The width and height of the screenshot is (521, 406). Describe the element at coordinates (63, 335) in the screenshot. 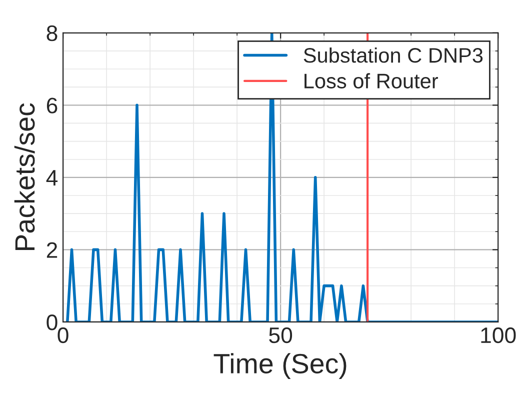

I see `x-tick-label: 0` at that location.